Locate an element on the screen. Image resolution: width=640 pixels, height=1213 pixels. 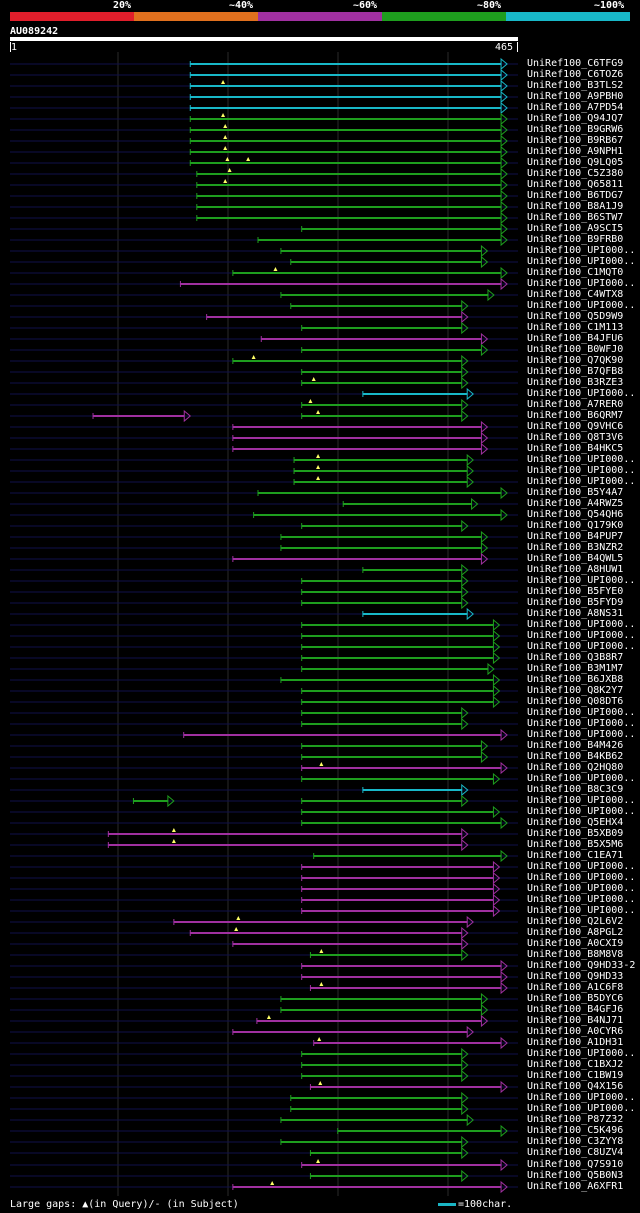
hit-label: UniRef100_C5K496 is located at coordinates (575, 1130).